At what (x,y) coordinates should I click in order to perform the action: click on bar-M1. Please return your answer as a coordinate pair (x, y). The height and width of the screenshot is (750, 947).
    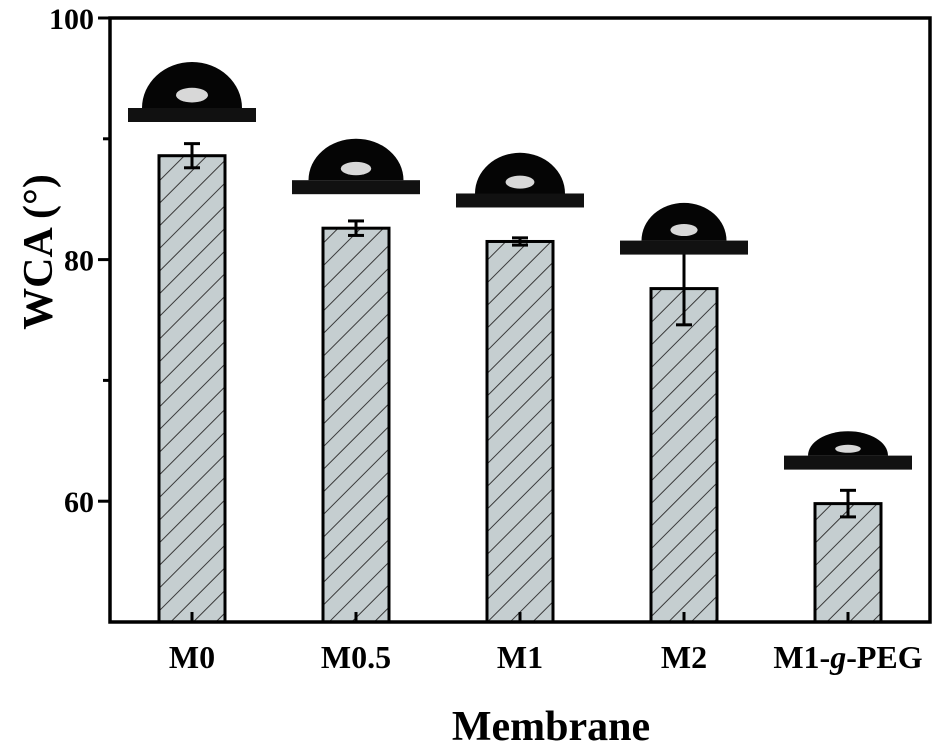
    Looking at the image, I should click on (520, 431).